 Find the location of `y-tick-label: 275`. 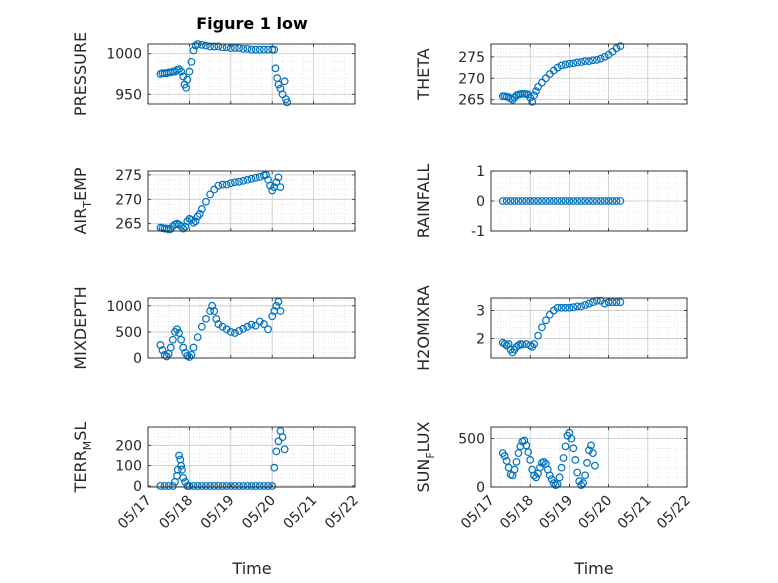

y-tick-label: 275 is located at coordinates (128, 176).